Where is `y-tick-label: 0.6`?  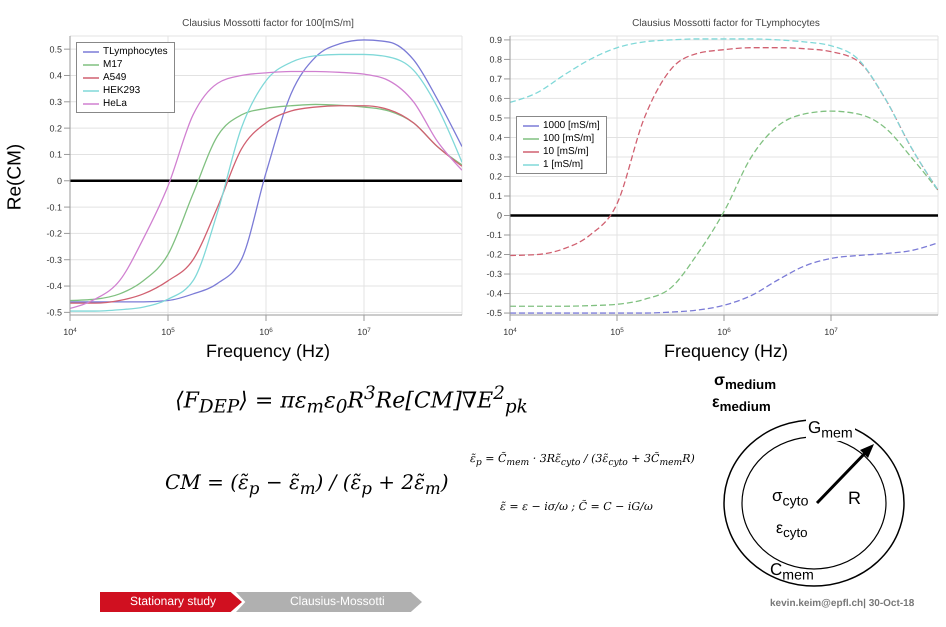 y-tick-label: 0.6 is located at coordinates (495, 99).